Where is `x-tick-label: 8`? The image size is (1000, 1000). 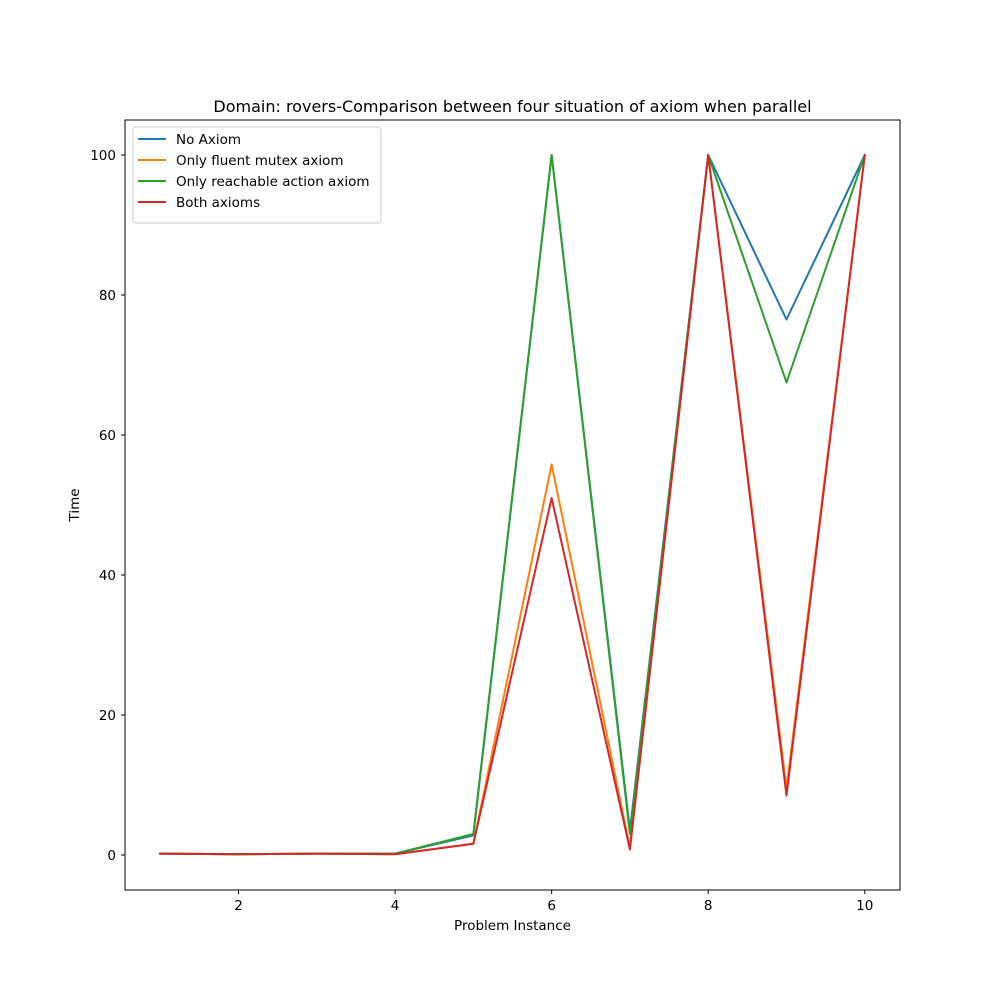
x-tick-label: 8 is located at coordinates (708, 906).